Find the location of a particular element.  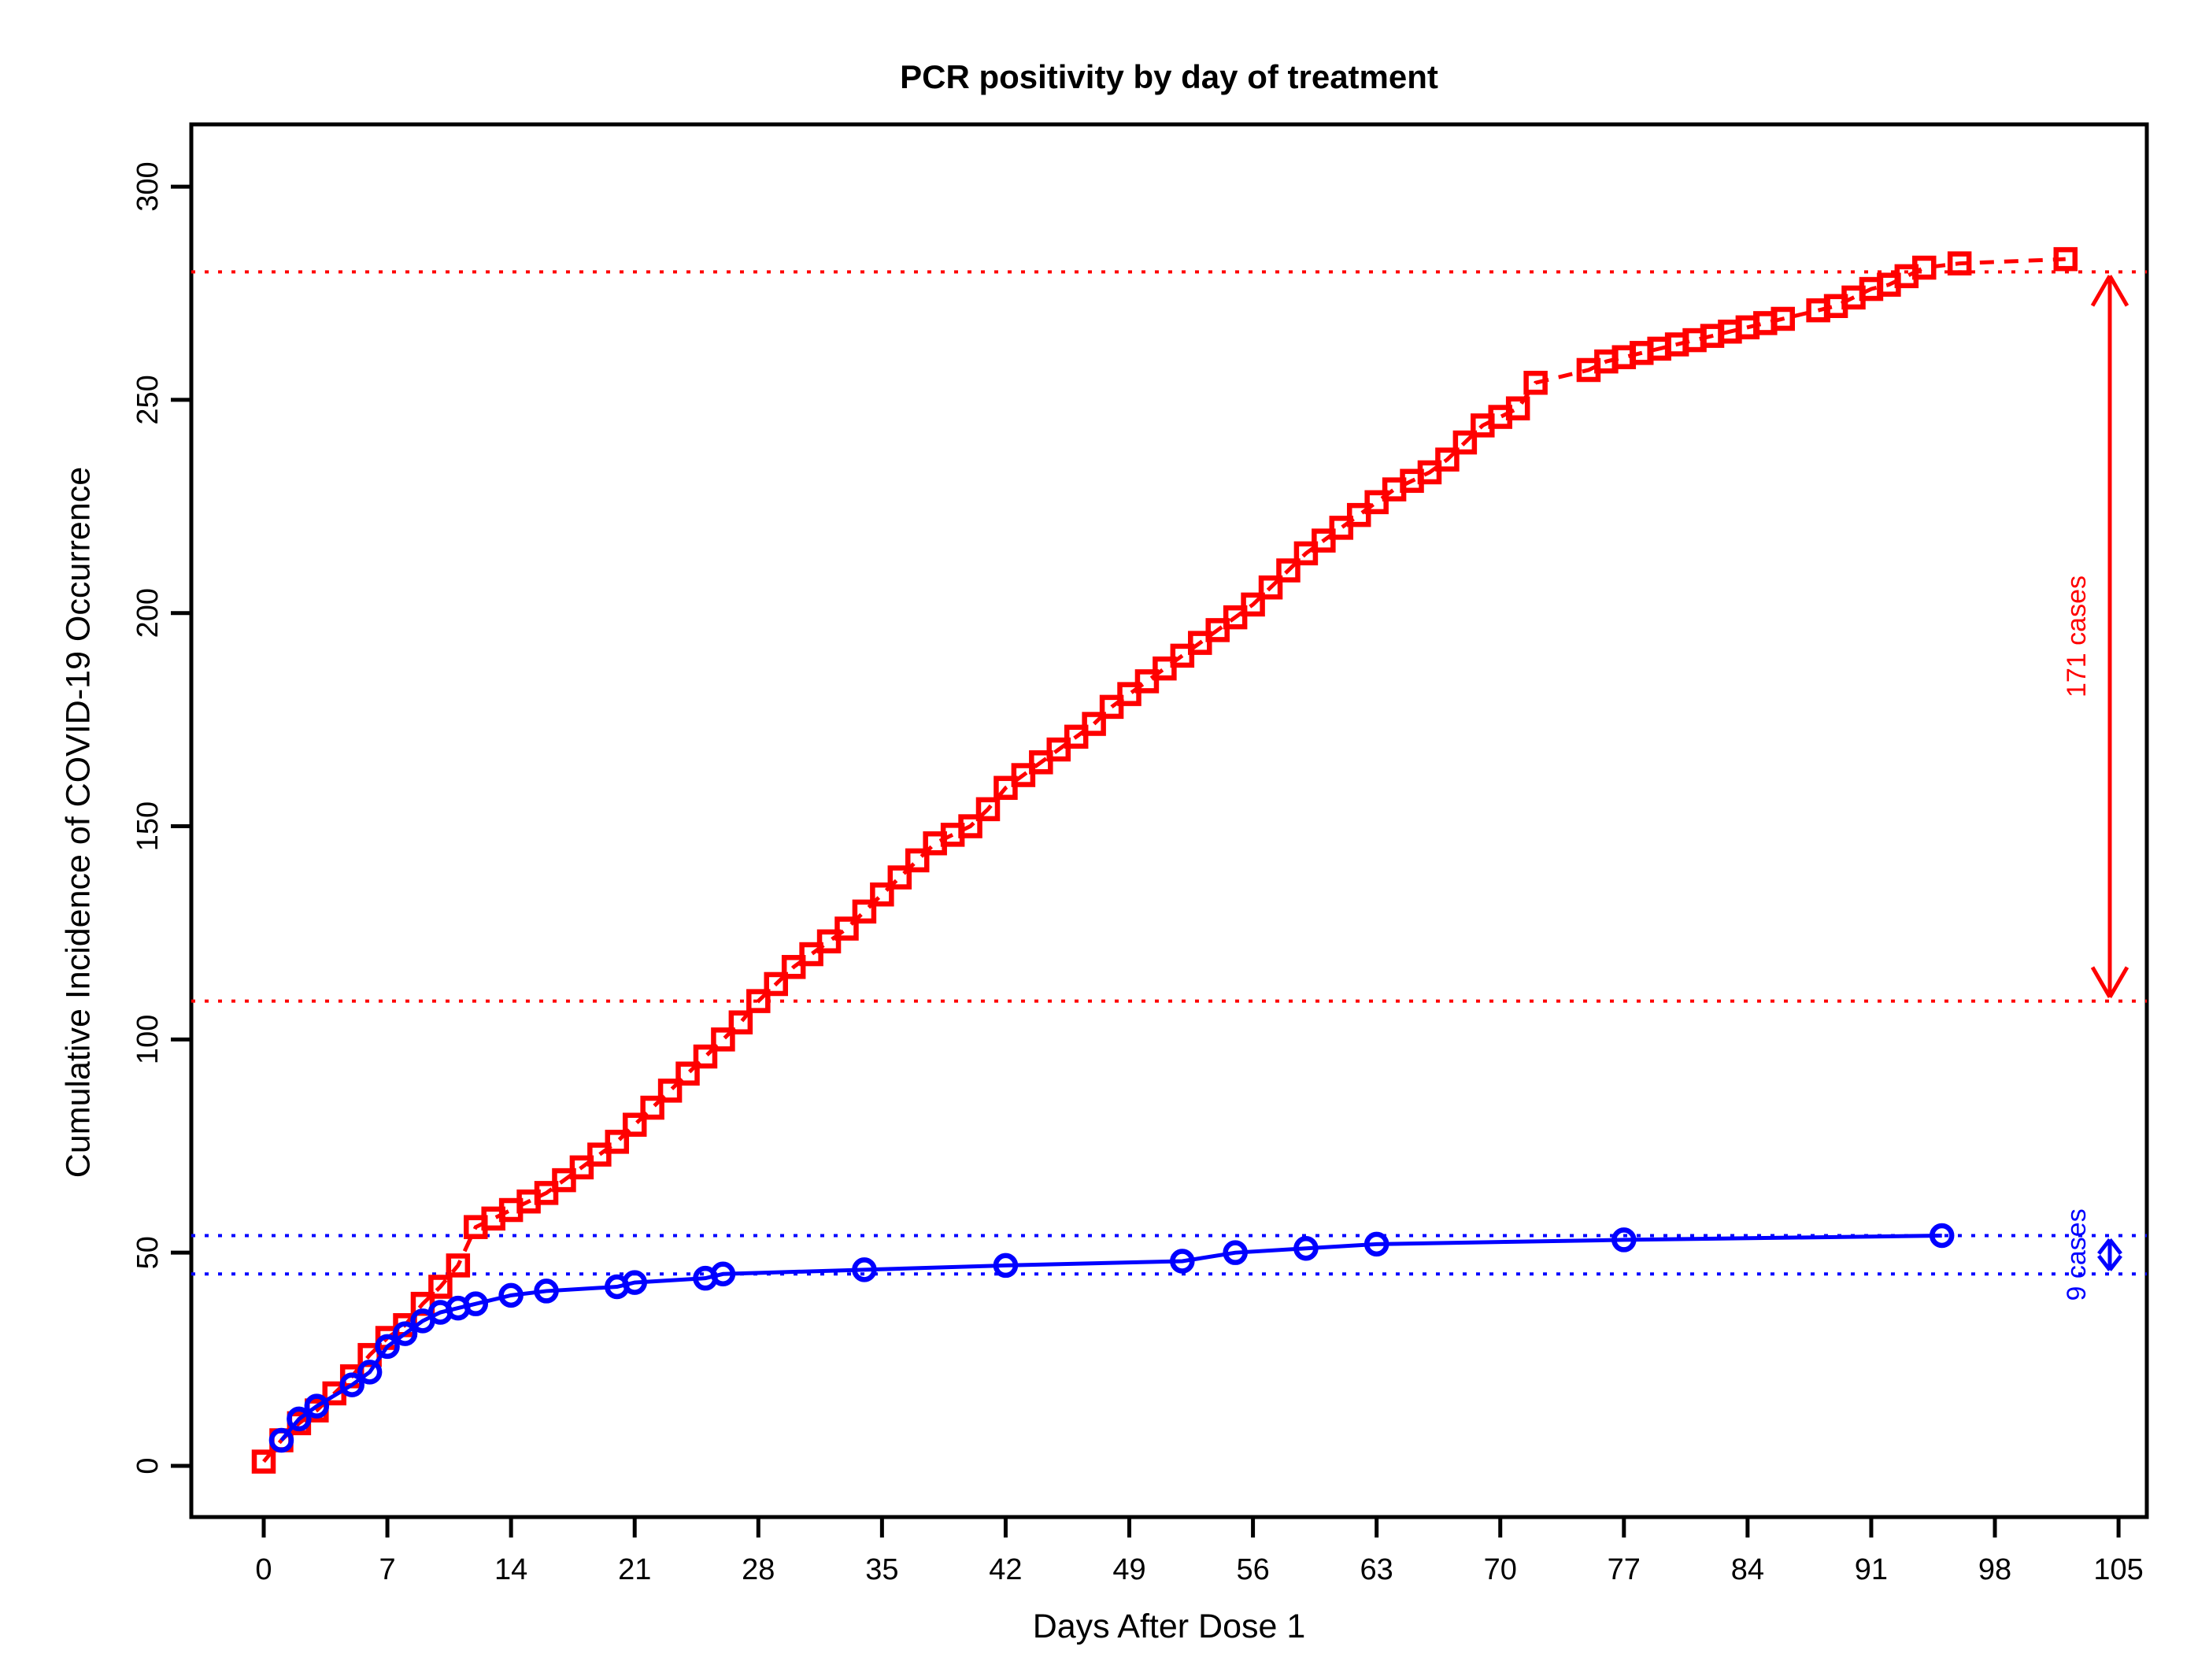

x-tick-label: 35 is located at coordinates (881, 1569).